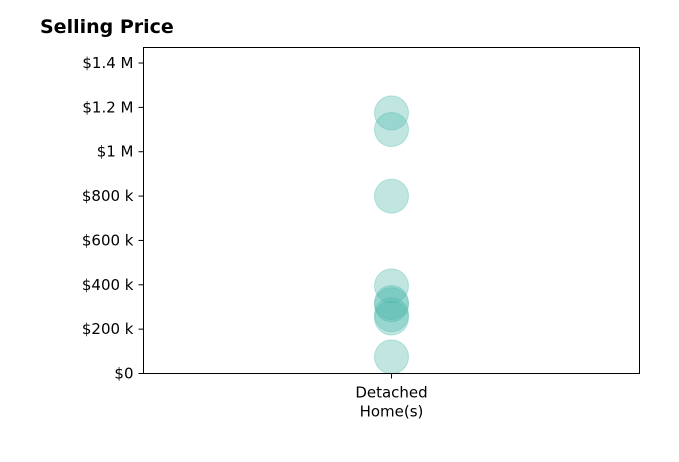 The width and height of the screenshot is (679, 462). Describe the element at coordinates (391, 235) in the screenshot. I see `data-points` at that location.